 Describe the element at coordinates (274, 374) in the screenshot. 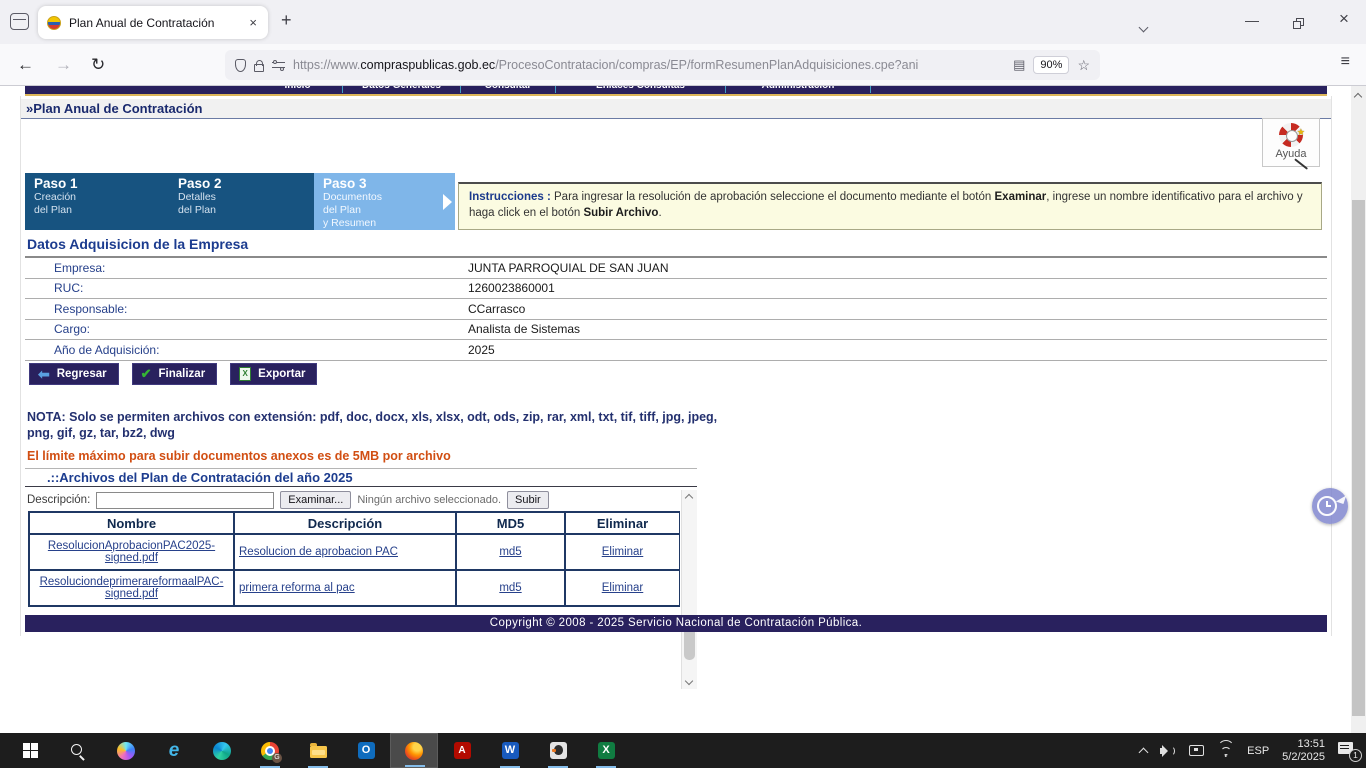

I see `exportar-button: X Exportar` at that location.